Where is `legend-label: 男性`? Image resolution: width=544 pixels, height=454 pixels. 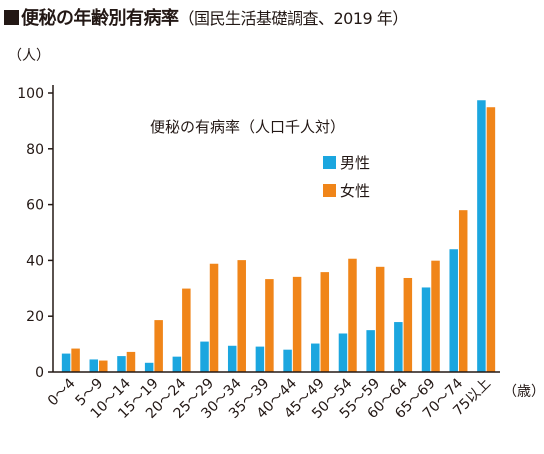
legend-label: 男性 is located at coordinates (355, 163).